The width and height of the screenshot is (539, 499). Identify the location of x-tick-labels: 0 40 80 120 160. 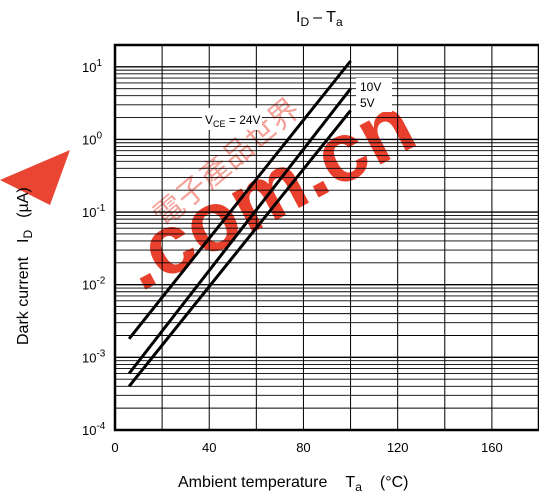
(306, 447).